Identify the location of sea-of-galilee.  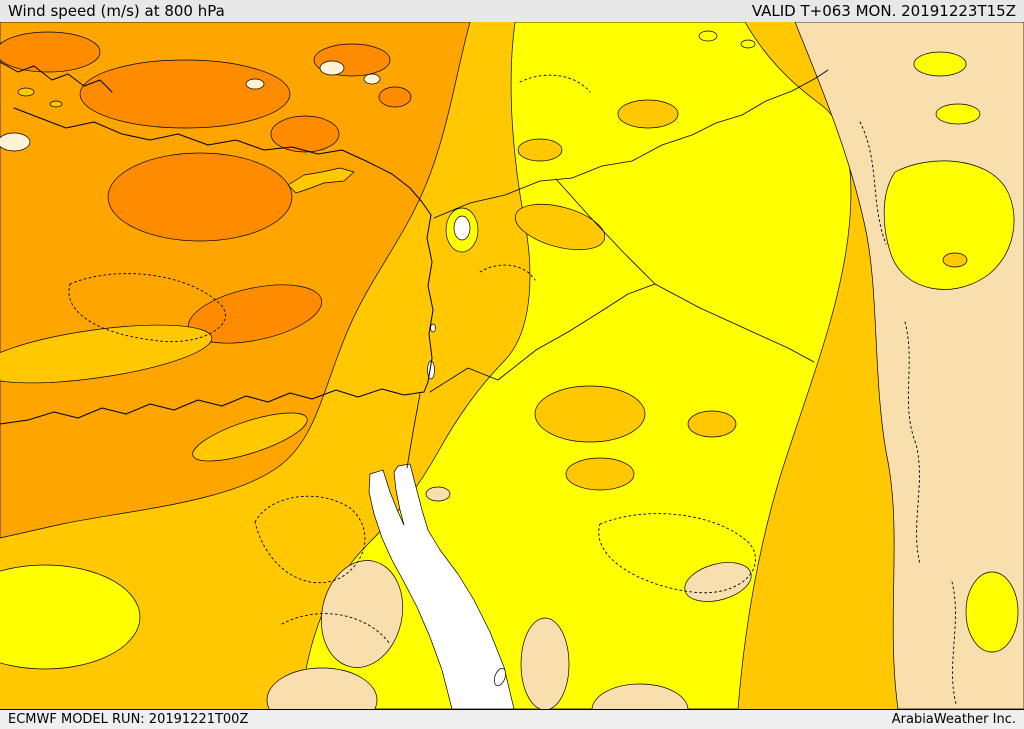
(433, 328).